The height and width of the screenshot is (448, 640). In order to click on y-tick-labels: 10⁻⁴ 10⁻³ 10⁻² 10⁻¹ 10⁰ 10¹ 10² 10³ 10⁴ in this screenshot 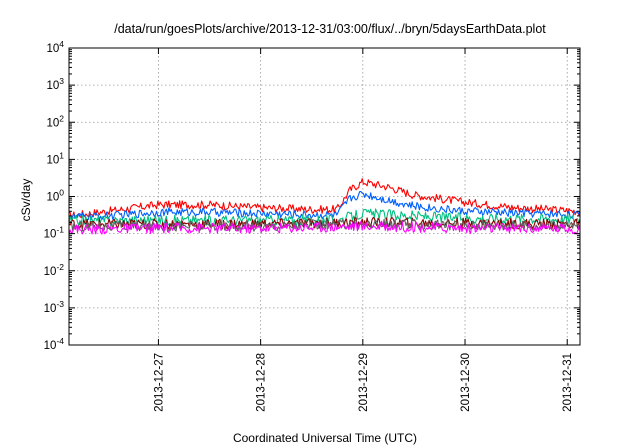, I will do `click(54, 195)`.